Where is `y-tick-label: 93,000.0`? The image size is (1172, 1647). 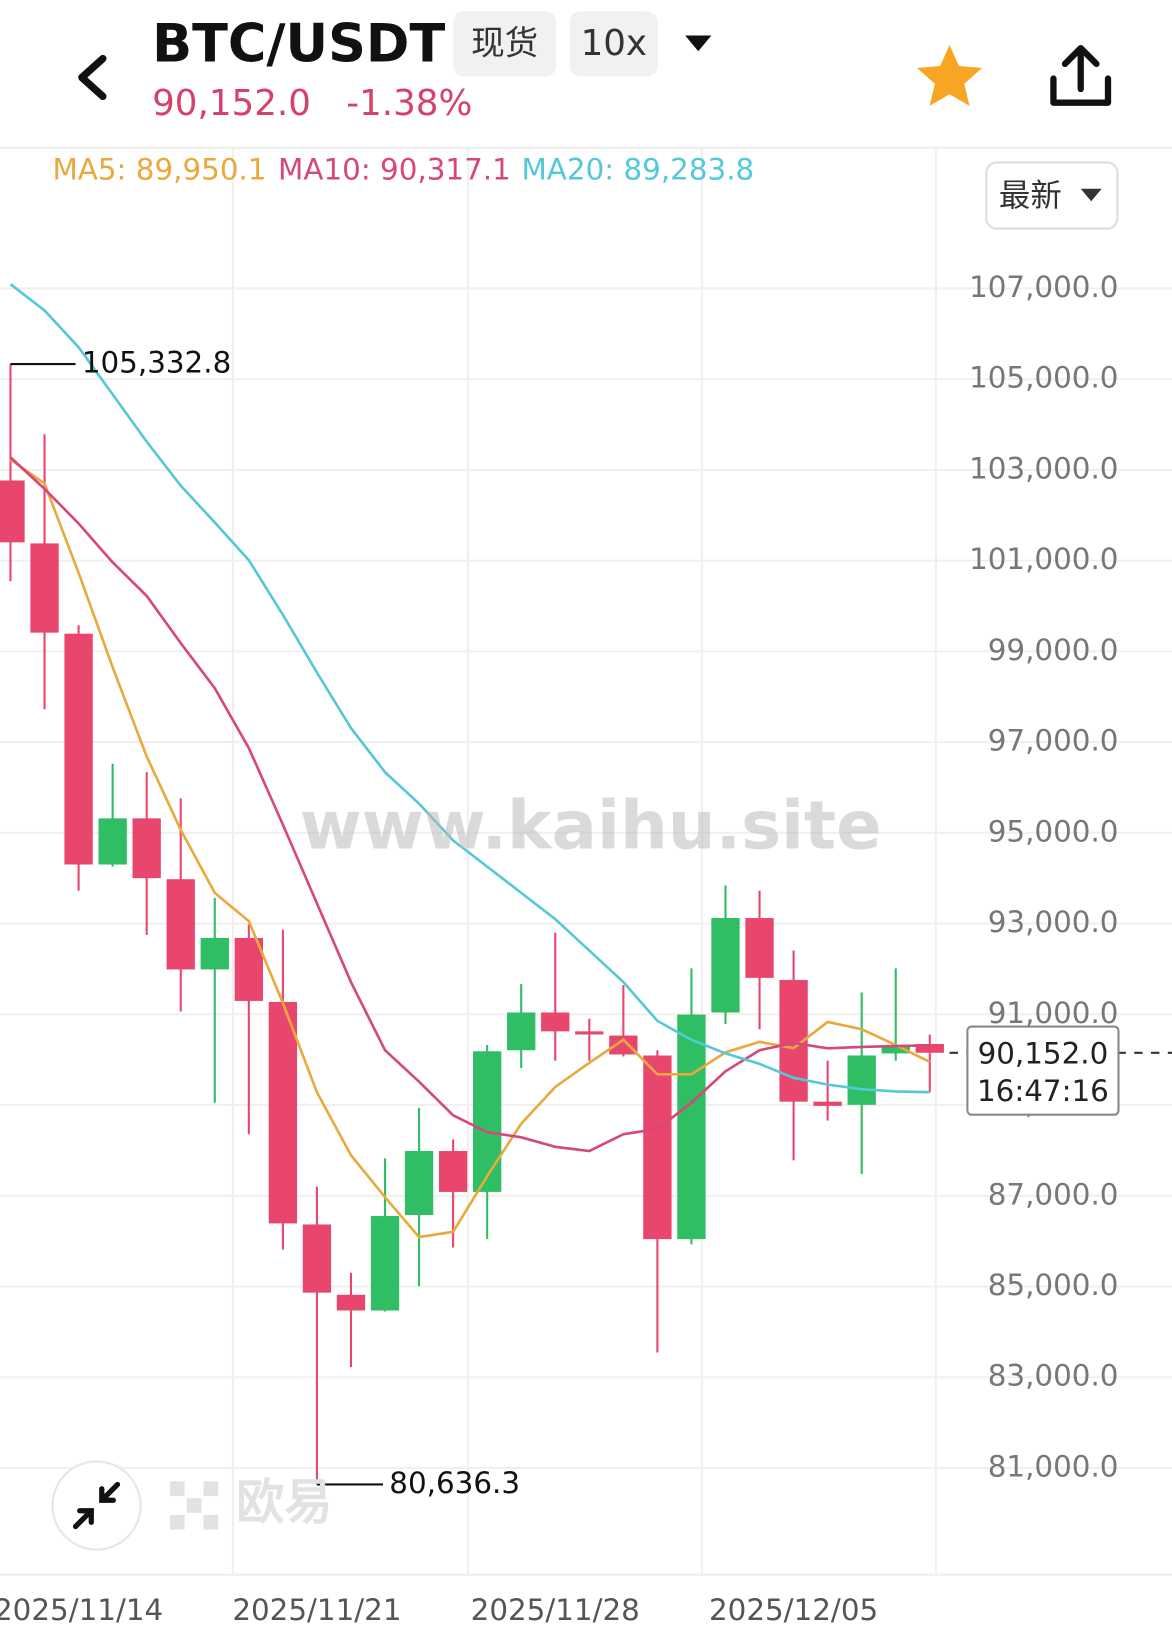 y-tick-label: 93,000.0 is located at coordinates (1053, 922).